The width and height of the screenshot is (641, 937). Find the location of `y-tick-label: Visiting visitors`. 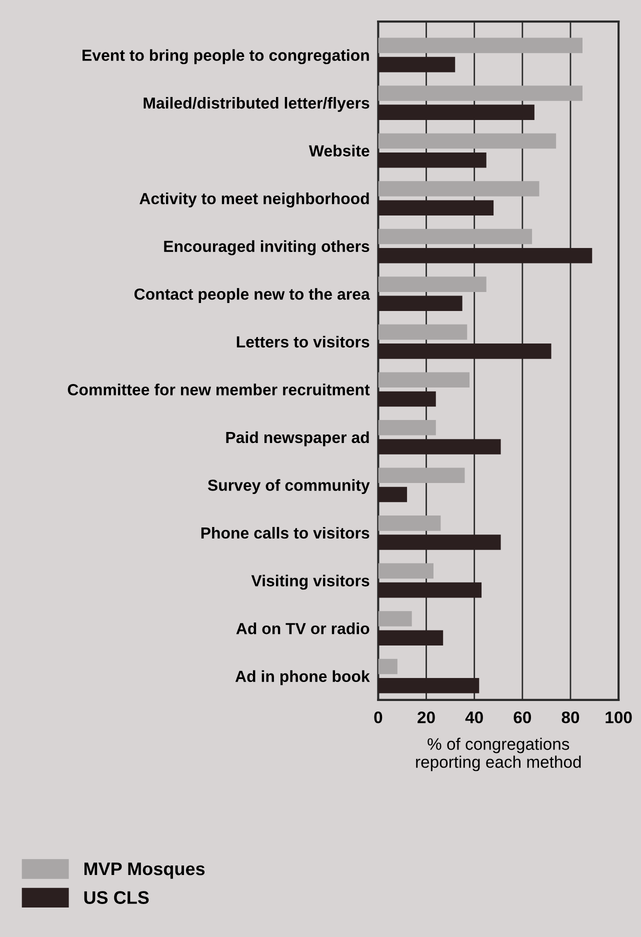

y-tick-label: Visiting visitors is located at coordinates (310, 582).